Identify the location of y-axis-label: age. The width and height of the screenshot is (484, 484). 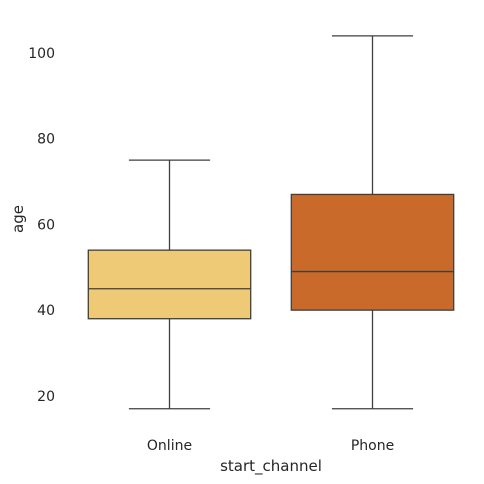
(18, 219).